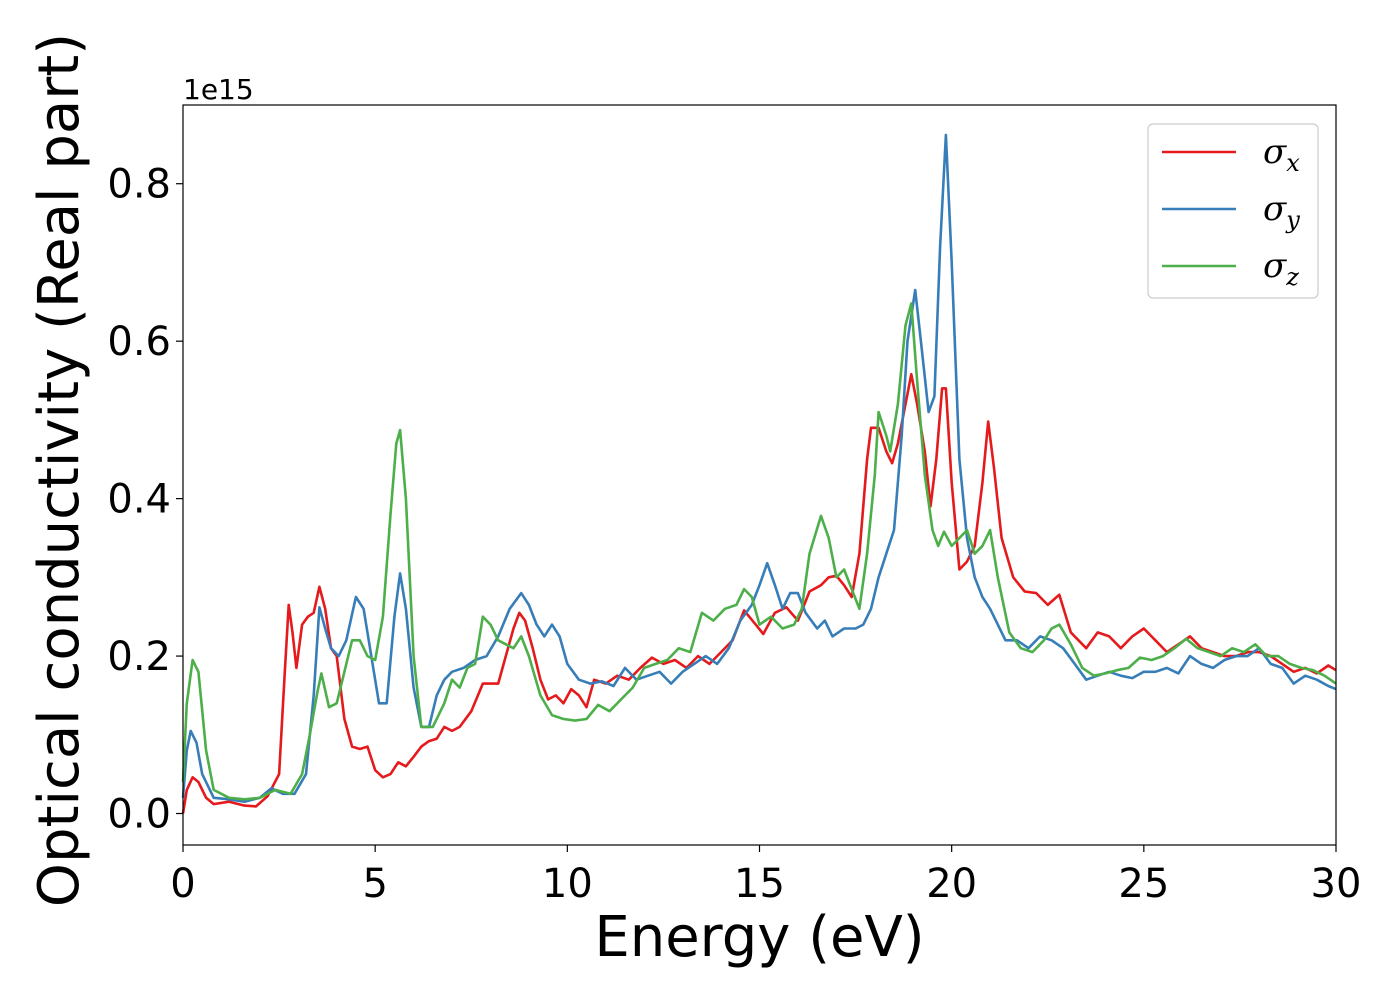  What do you see at coordinates (759, 884) in the screenshot?
I see `x-tick-label: 15` at bounding box center [759, 884].